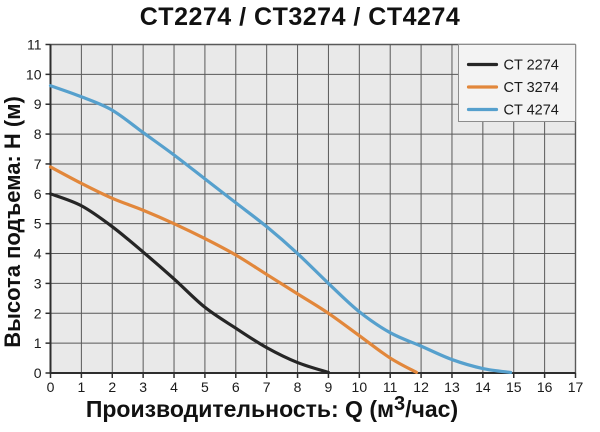 Image resolution: width=600 pixels, height=432 pixels. I want to click on x-tick-label: 16, so click(545, 387).